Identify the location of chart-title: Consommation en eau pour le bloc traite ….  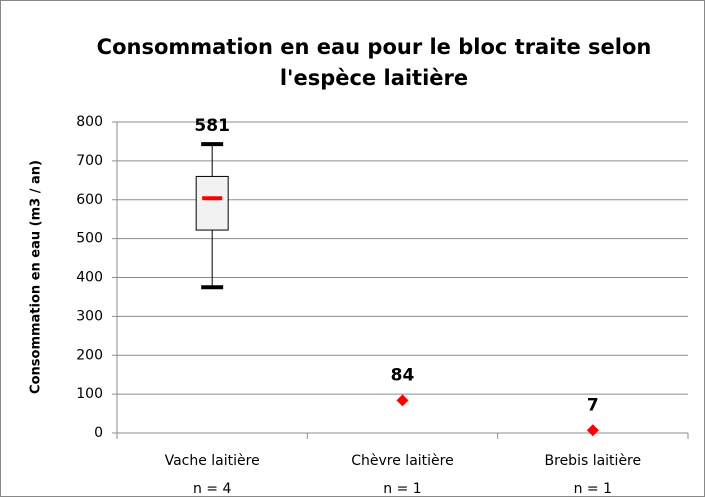
(374, 47).